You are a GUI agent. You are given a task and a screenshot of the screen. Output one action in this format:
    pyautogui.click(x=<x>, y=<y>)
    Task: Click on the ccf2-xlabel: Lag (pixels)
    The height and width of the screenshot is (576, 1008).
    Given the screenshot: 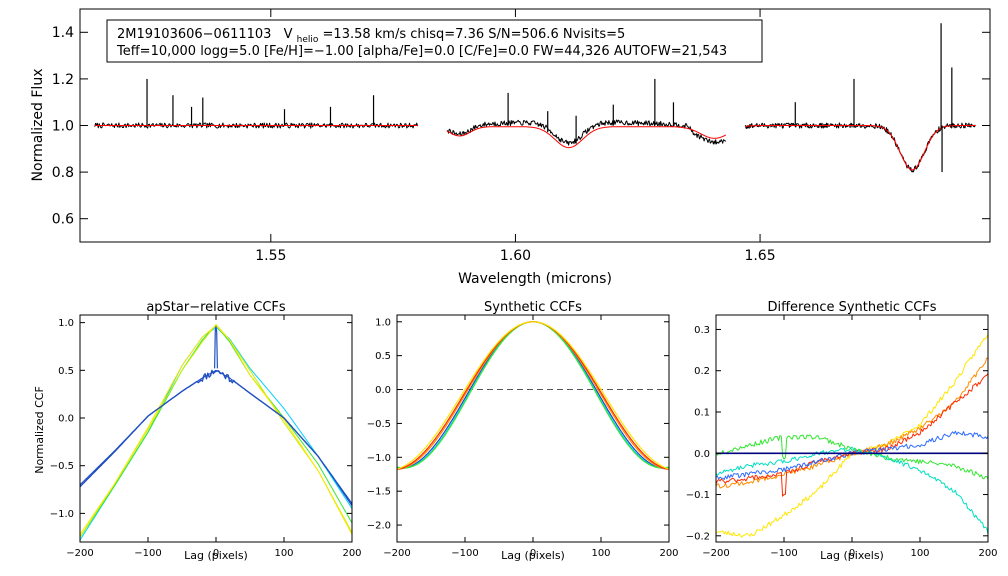 What is the action you would take?
    pyautogui.click(x=533, y=555)
    